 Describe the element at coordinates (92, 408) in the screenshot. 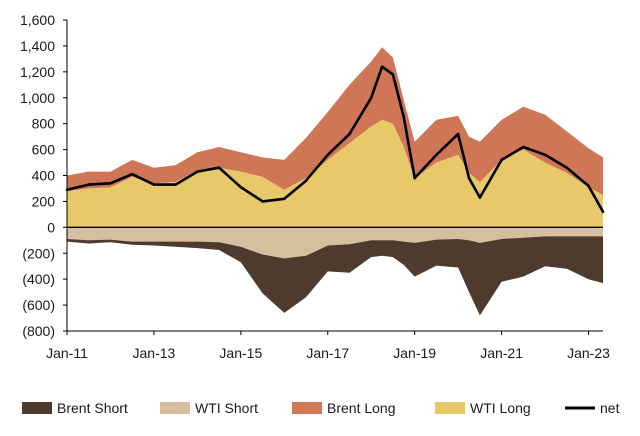

I see `legend-label-brent-short: Brent Short` at that location.